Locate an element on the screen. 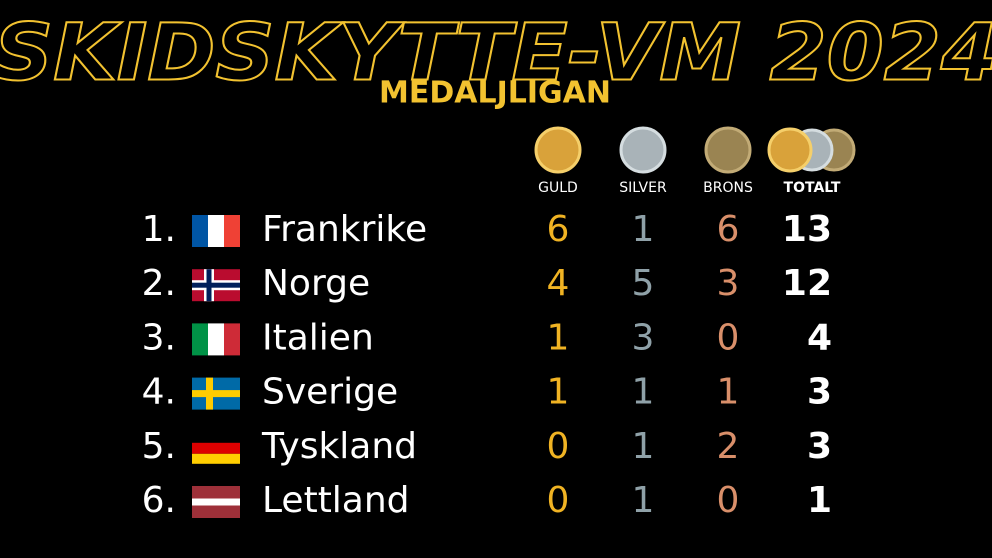 This screenshot has width=992, height=558. column-header: TOTALT is located at coordinates (812, 188).